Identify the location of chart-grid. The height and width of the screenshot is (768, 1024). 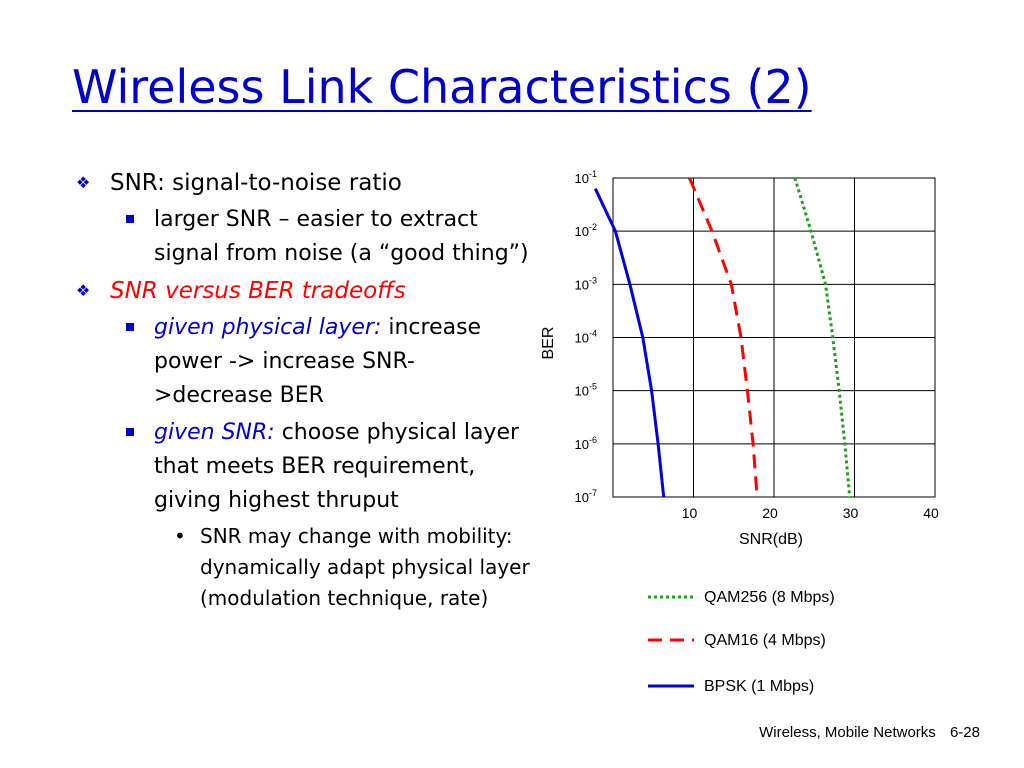
(774, 337).